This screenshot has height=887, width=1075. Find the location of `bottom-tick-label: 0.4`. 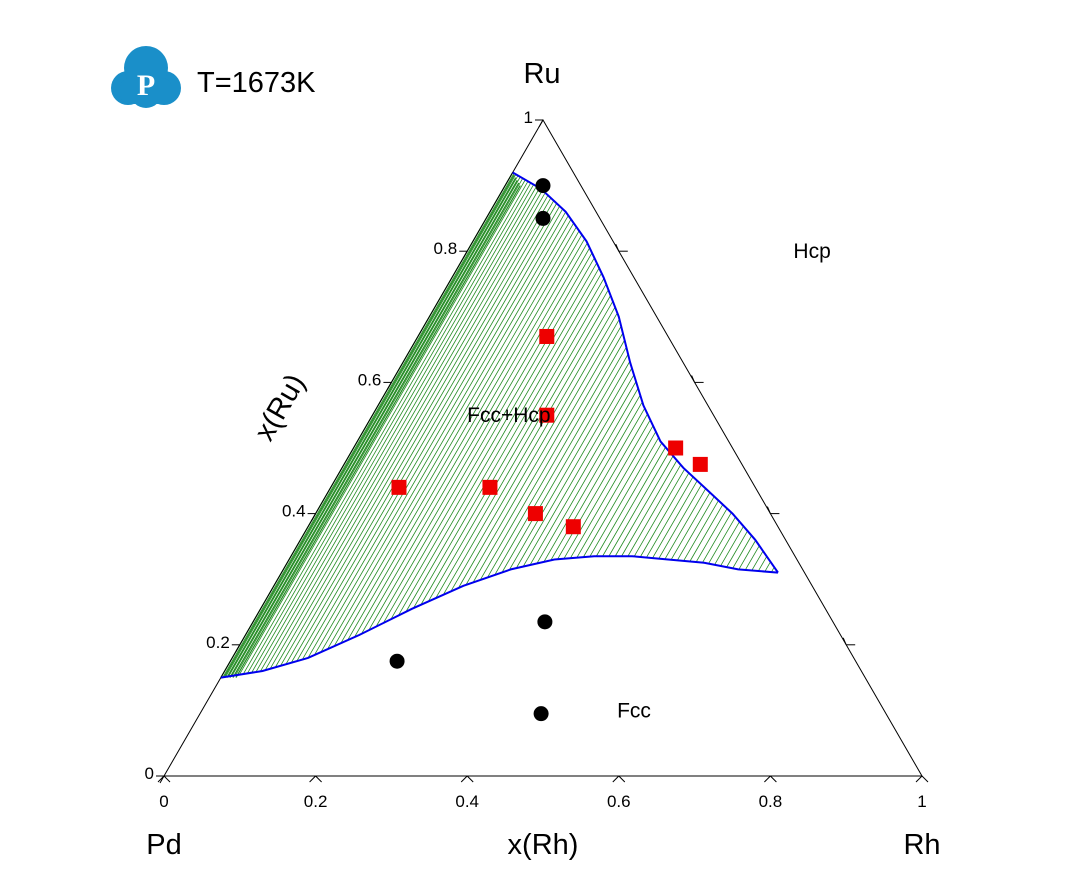

bottom-tick-label: 0.4 is located at coordinates (467, 801).